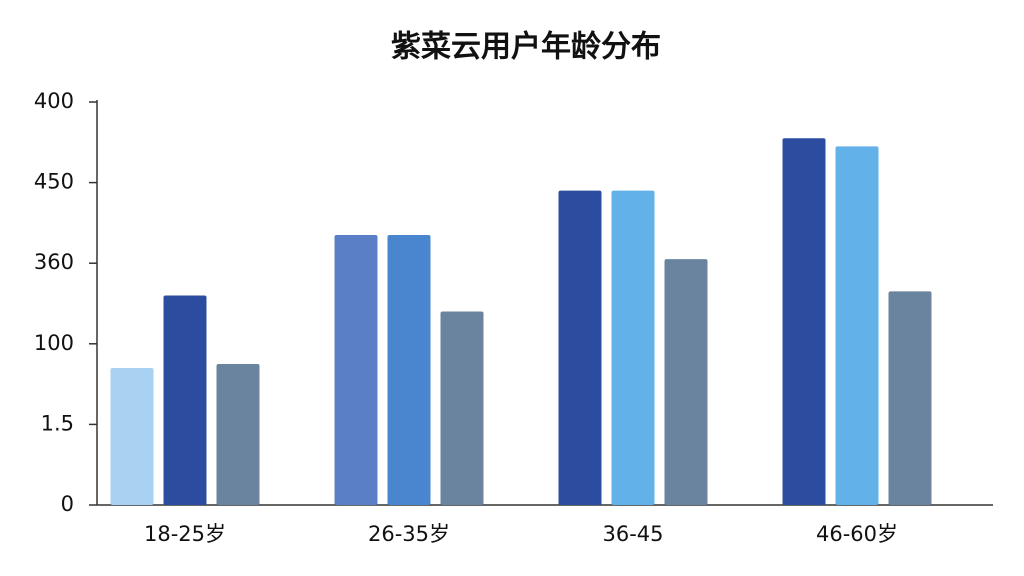  I want to click on y-tick-label: 450, so click(54, 182).